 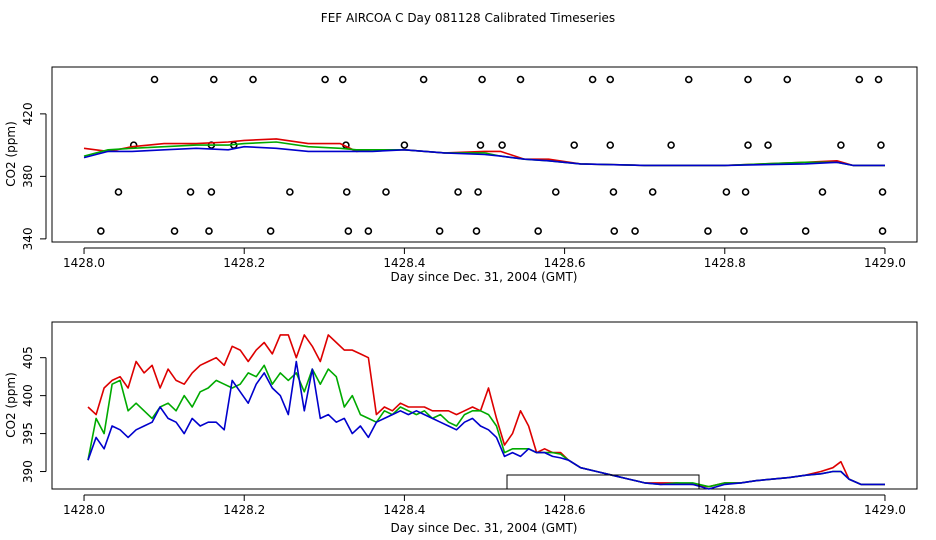 I want to click on series-line-blue, so click(x=484, y=156).